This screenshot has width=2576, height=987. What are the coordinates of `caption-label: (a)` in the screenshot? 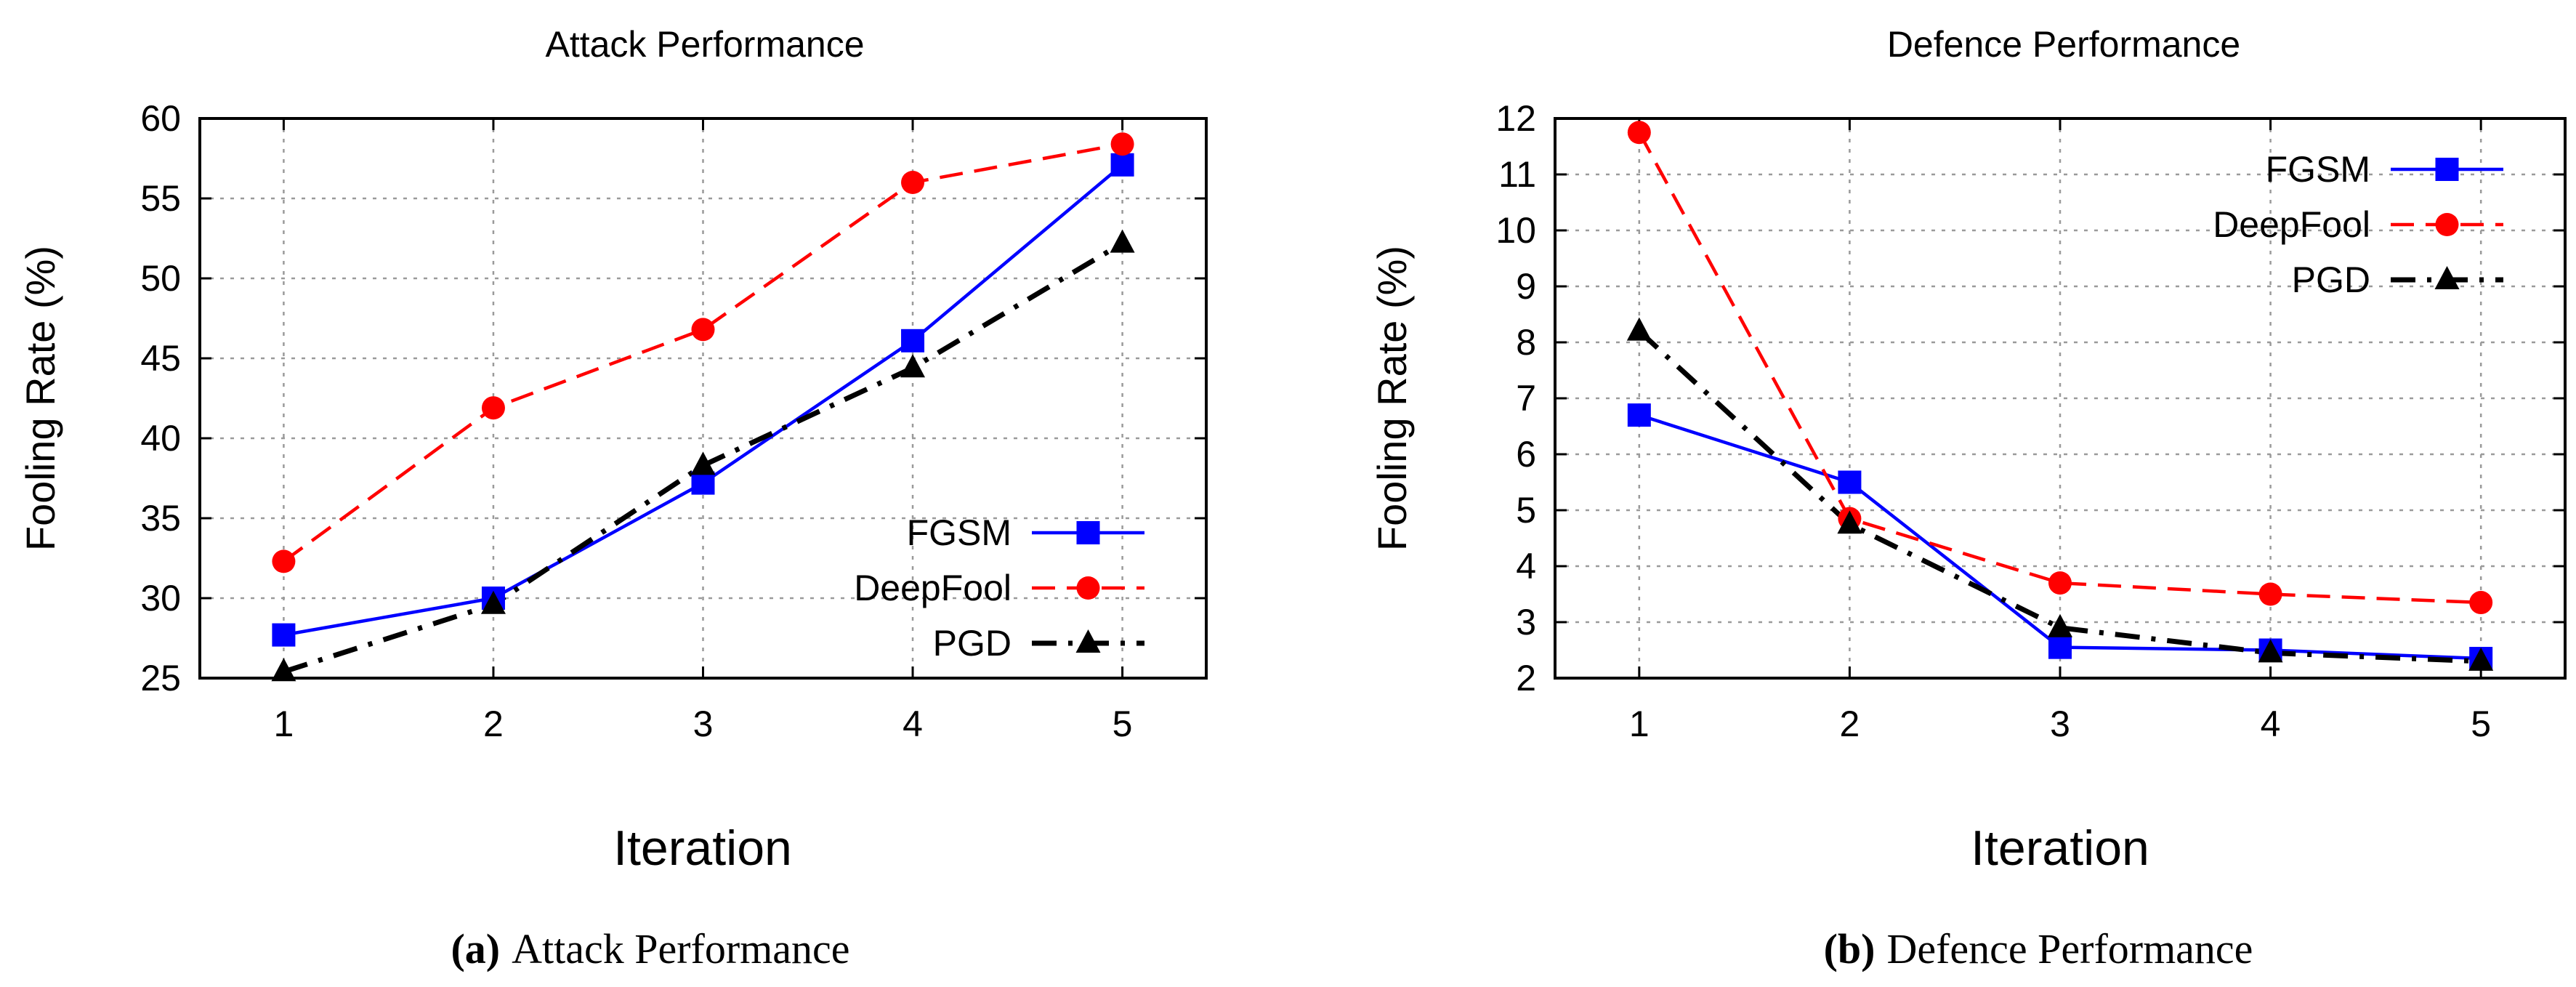 It's located at (475, 948).